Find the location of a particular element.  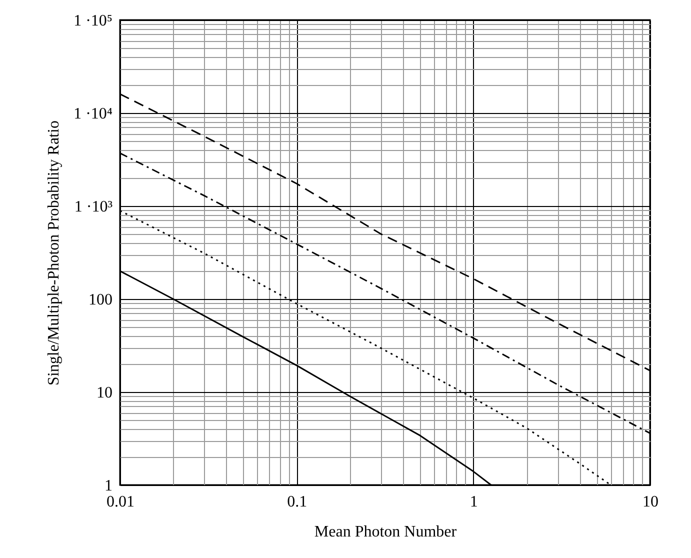

x-tick-label: 0.1 is located at coordinates (297, 502).